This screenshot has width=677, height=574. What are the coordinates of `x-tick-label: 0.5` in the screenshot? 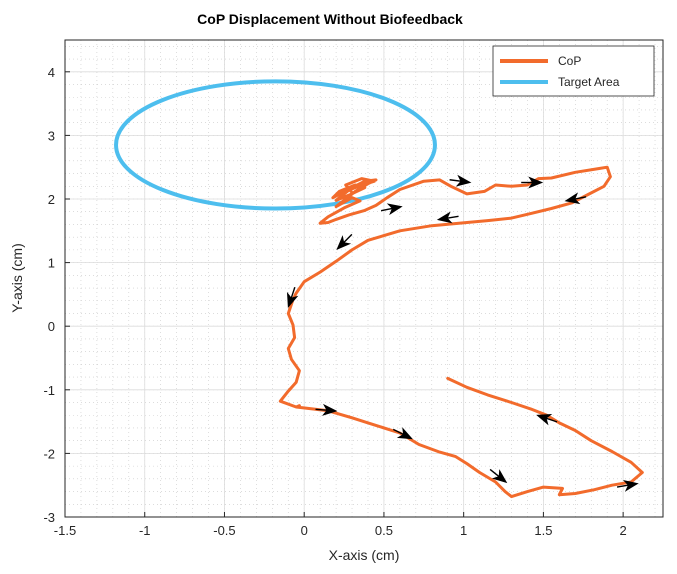 It's located at (384, 530).